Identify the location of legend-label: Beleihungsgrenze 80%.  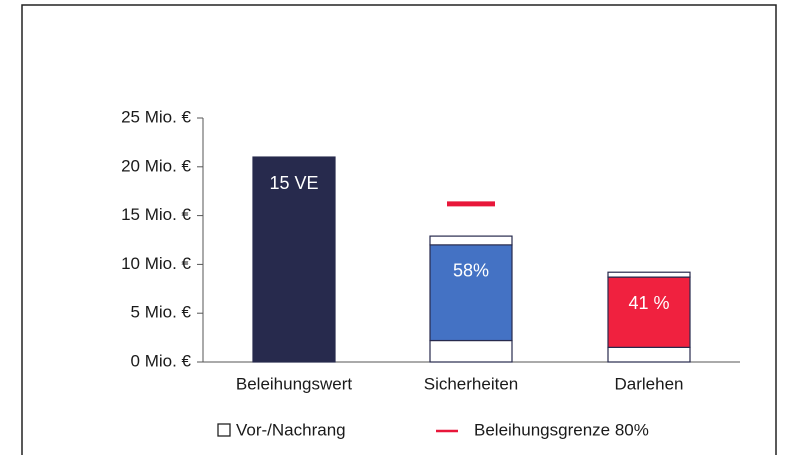
(561, 429).